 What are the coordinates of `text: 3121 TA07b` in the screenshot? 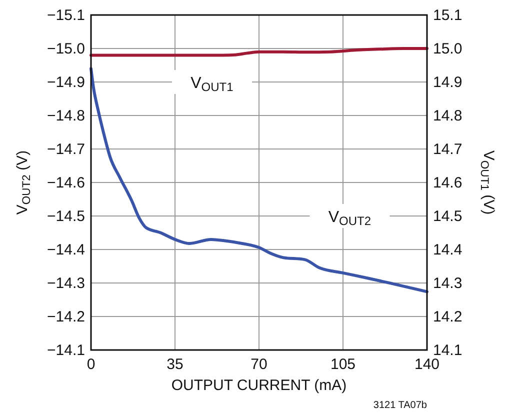 It's located at (400, 405).